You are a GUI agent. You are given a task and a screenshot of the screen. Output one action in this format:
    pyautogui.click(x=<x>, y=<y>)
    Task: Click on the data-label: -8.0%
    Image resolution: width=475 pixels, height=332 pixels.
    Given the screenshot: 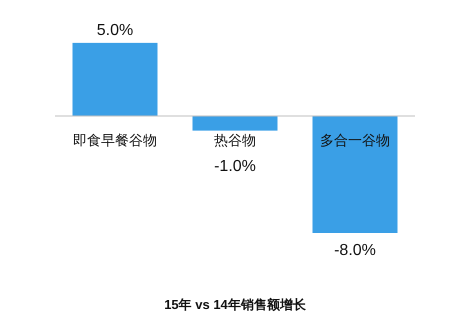 What is the action you would take?
    pyautogui.click(x=355, y=250)
    